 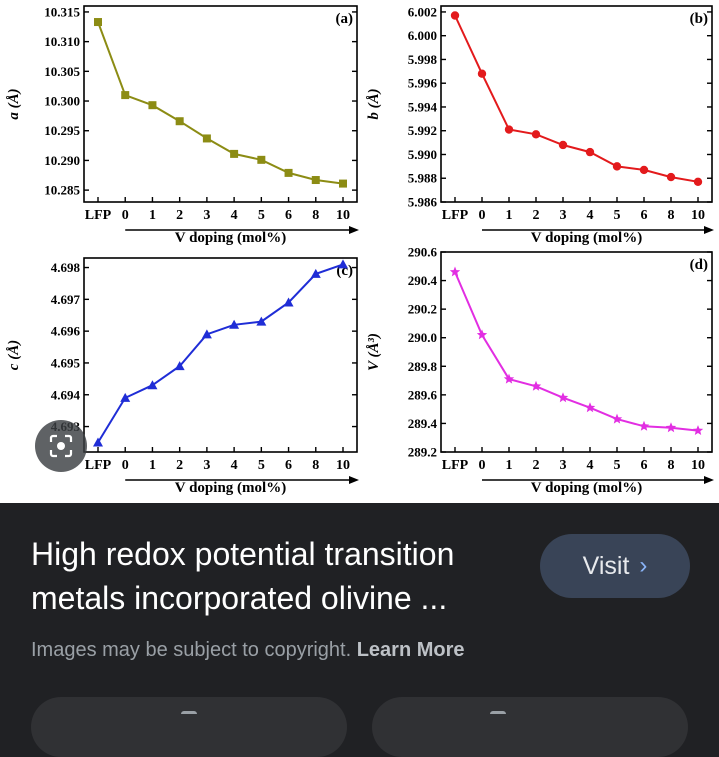 I want to click on y-tick-label: 5.992, so click(x=422, y=130).